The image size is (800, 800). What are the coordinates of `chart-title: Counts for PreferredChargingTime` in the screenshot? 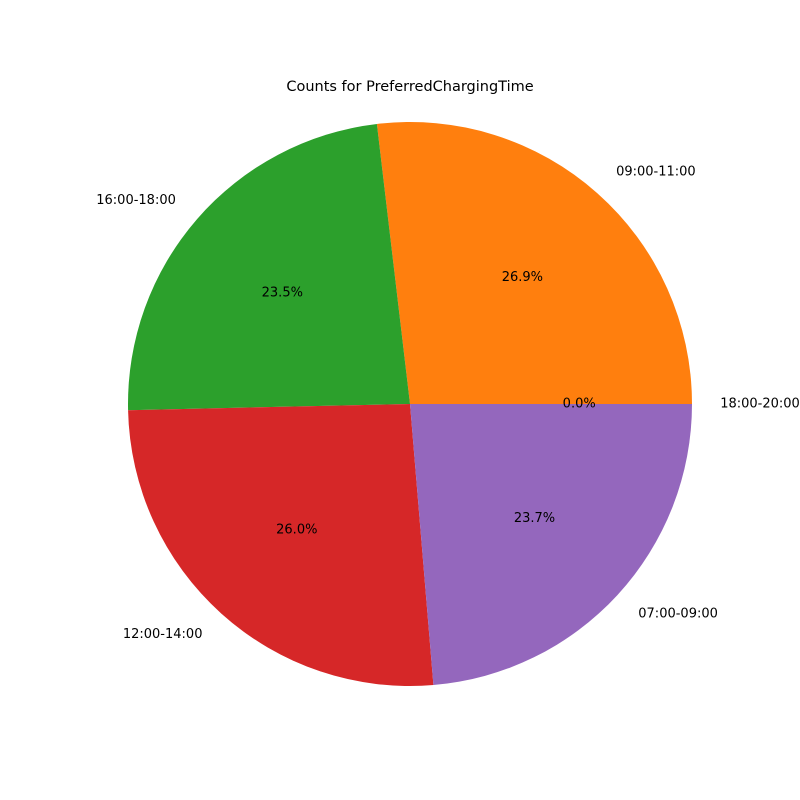 It's located at (409, 87).